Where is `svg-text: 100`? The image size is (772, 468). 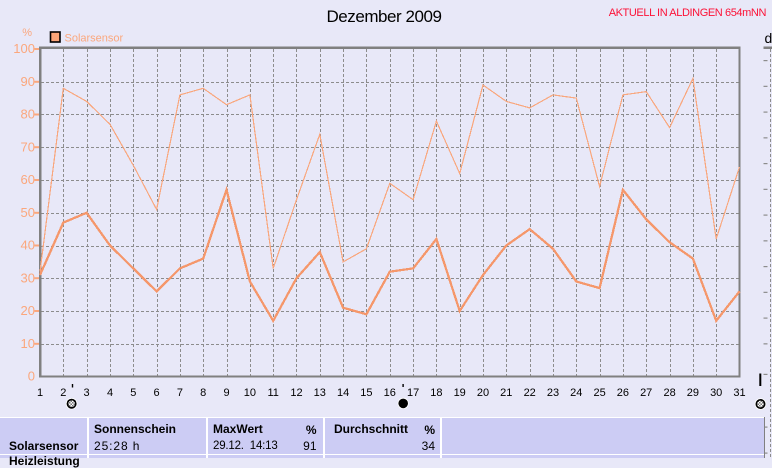
svg-text: 100 is located at coordinates (24, 48).